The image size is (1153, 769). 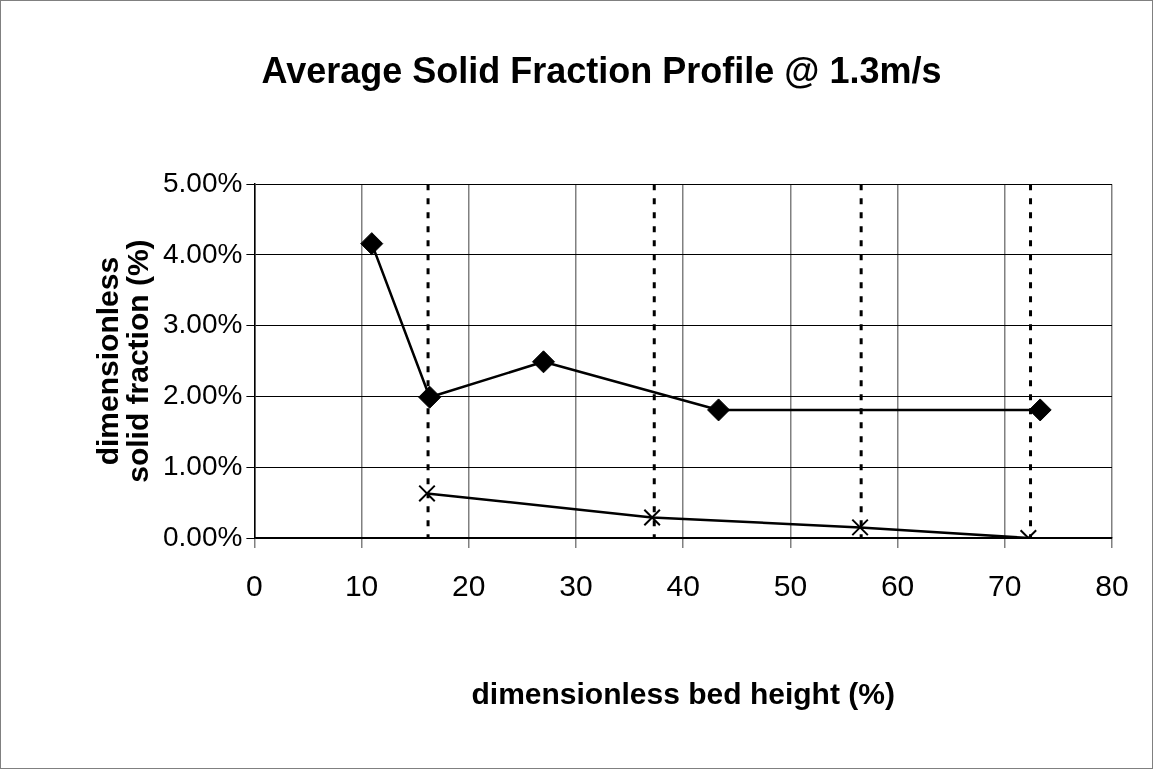 I want to click on y-axis-title: dimensionless solid fraction (%), so click(x=123, y=361).